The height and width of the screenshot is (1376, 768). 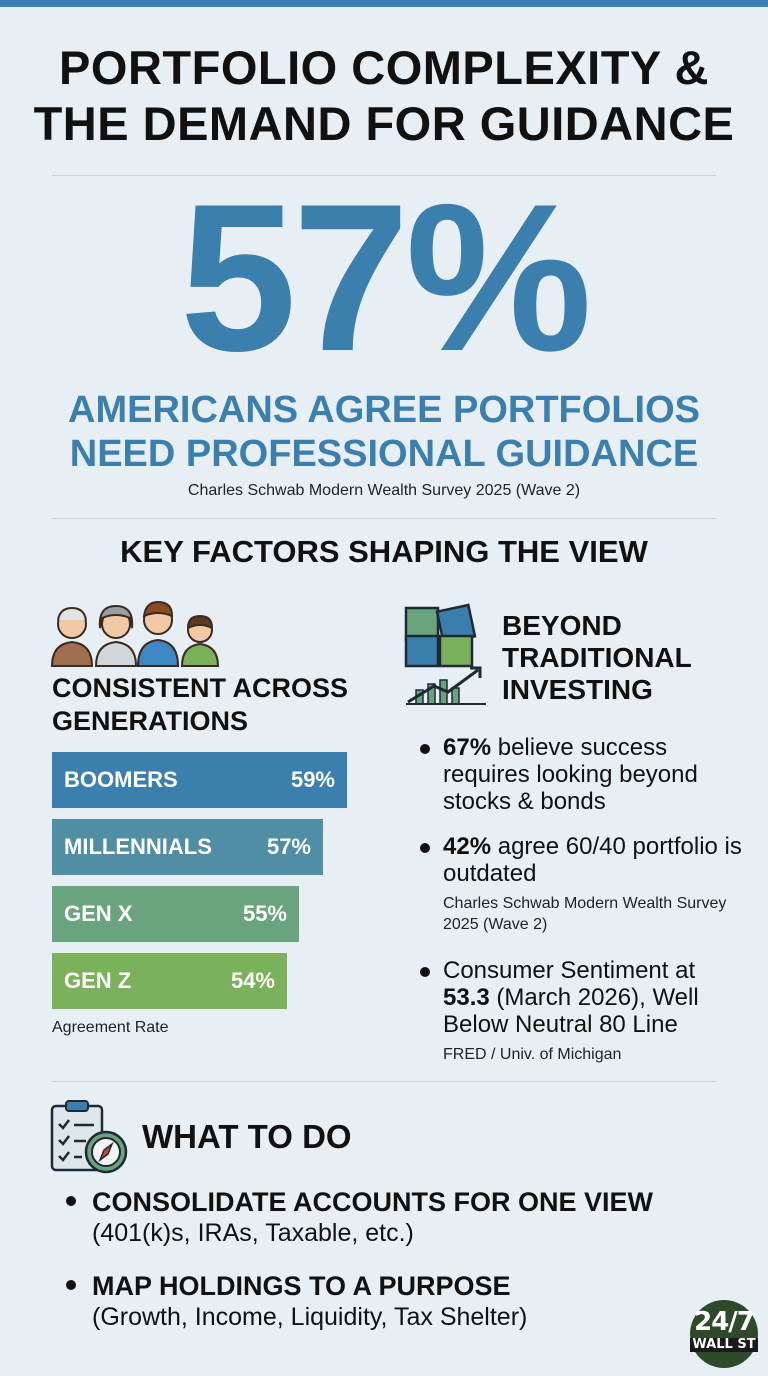 What do you see at coordinates (98, 980) in the screenshot?
I see `bar-category-label: GEN Z` at bounding box center [98, 980].